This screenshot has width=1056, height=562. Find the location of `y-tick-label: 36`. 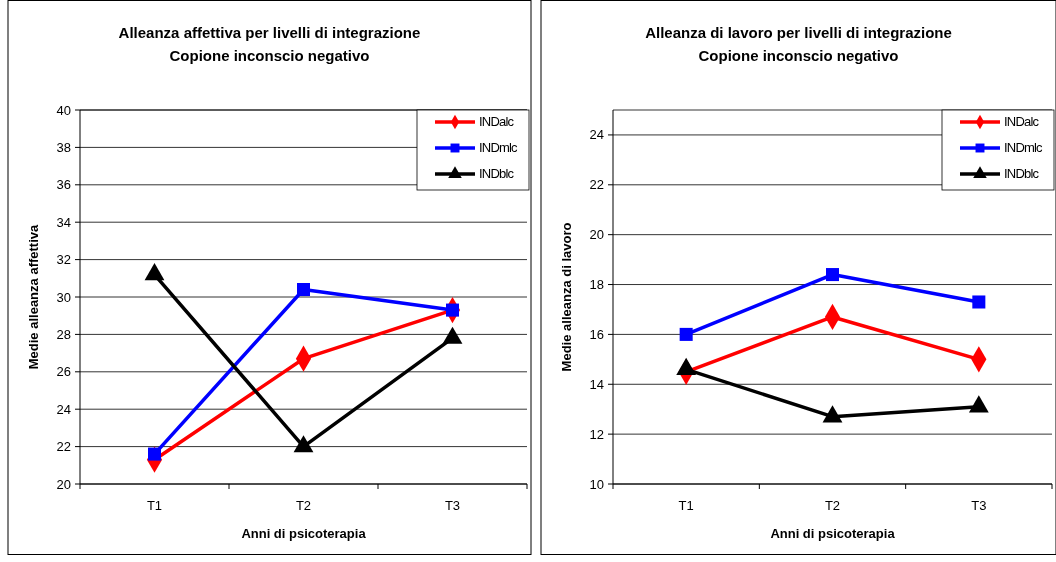

y-tick-label: 36 is located at coordinates (63, 185).